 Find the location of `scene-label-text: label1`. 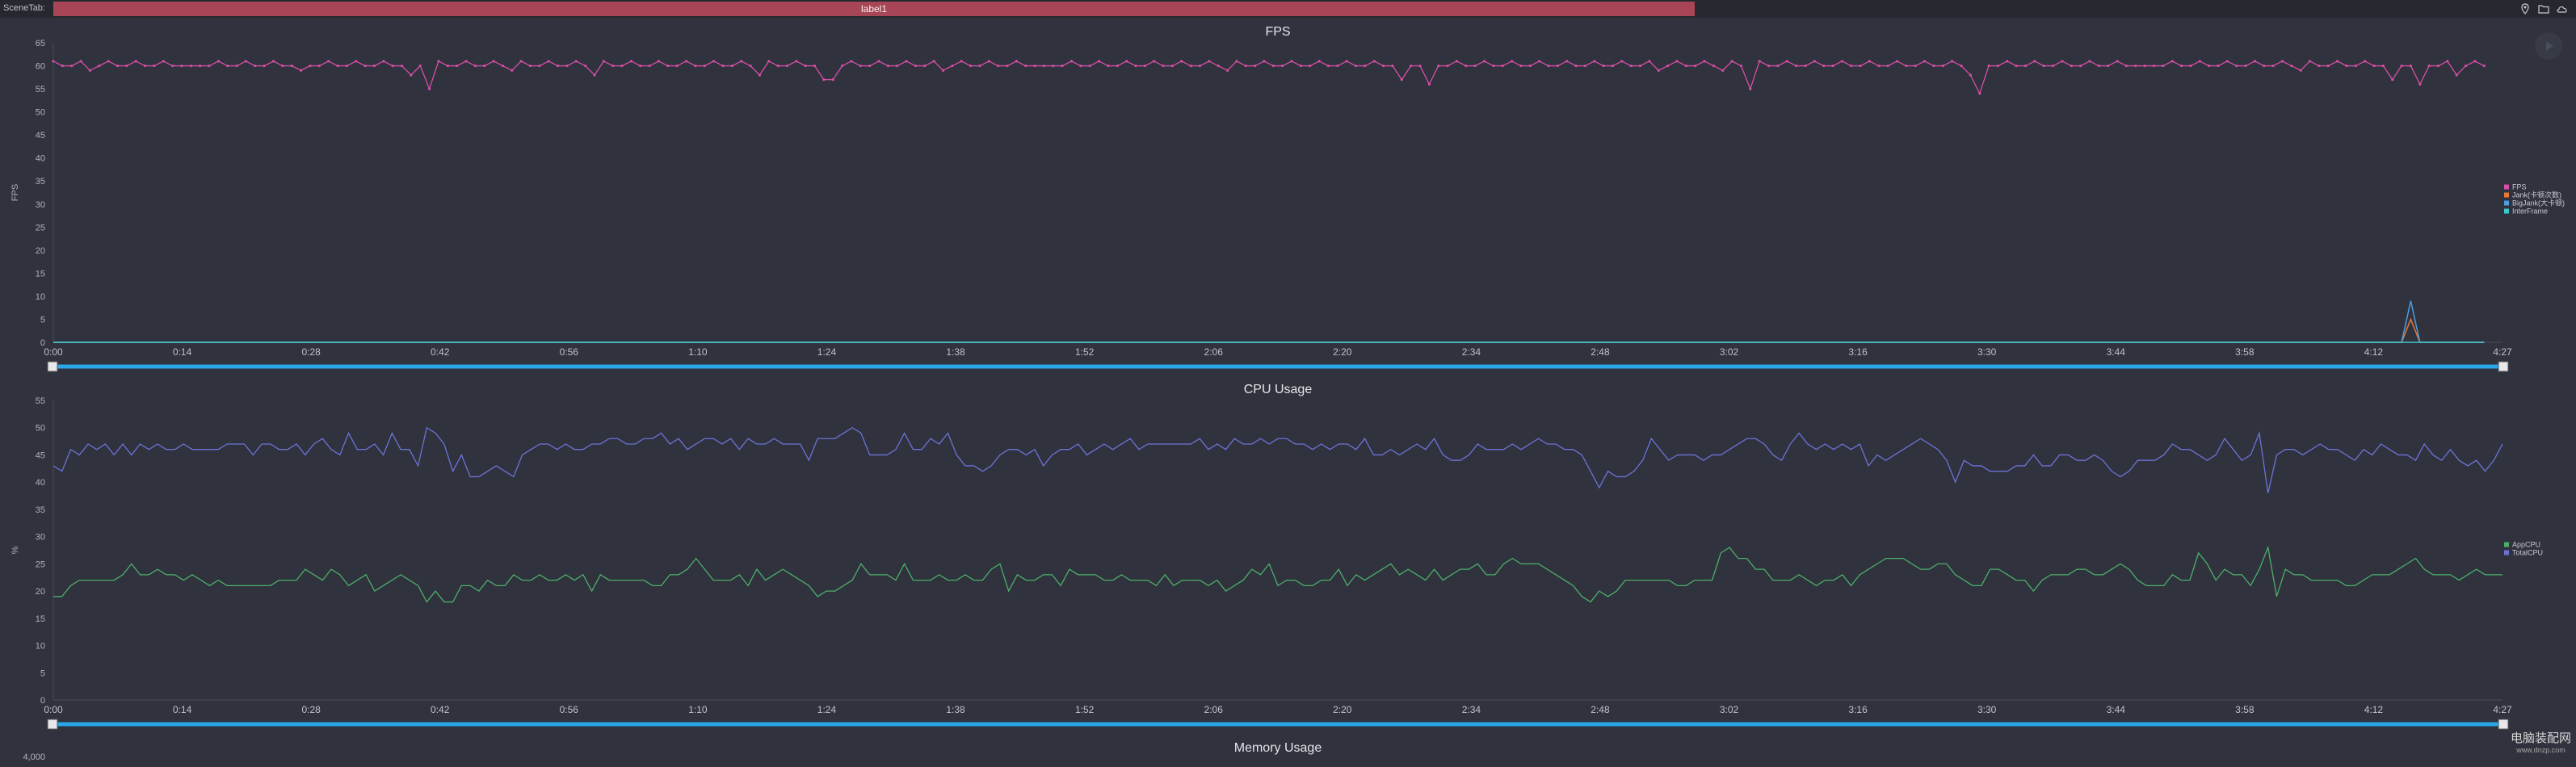

scene-label-text: label1 is located at coordinates (874, 9).